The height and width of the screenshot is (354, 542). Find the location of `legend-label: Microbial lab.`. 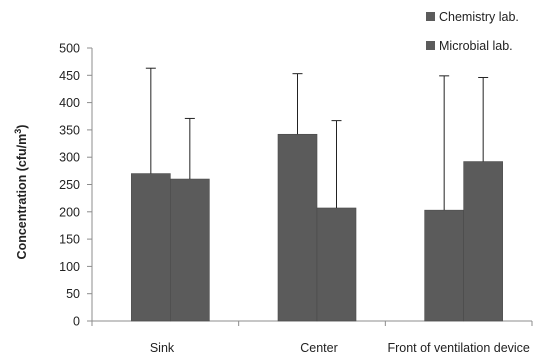

legend-label: Microbial lab. is located at coordinates (476, 46).